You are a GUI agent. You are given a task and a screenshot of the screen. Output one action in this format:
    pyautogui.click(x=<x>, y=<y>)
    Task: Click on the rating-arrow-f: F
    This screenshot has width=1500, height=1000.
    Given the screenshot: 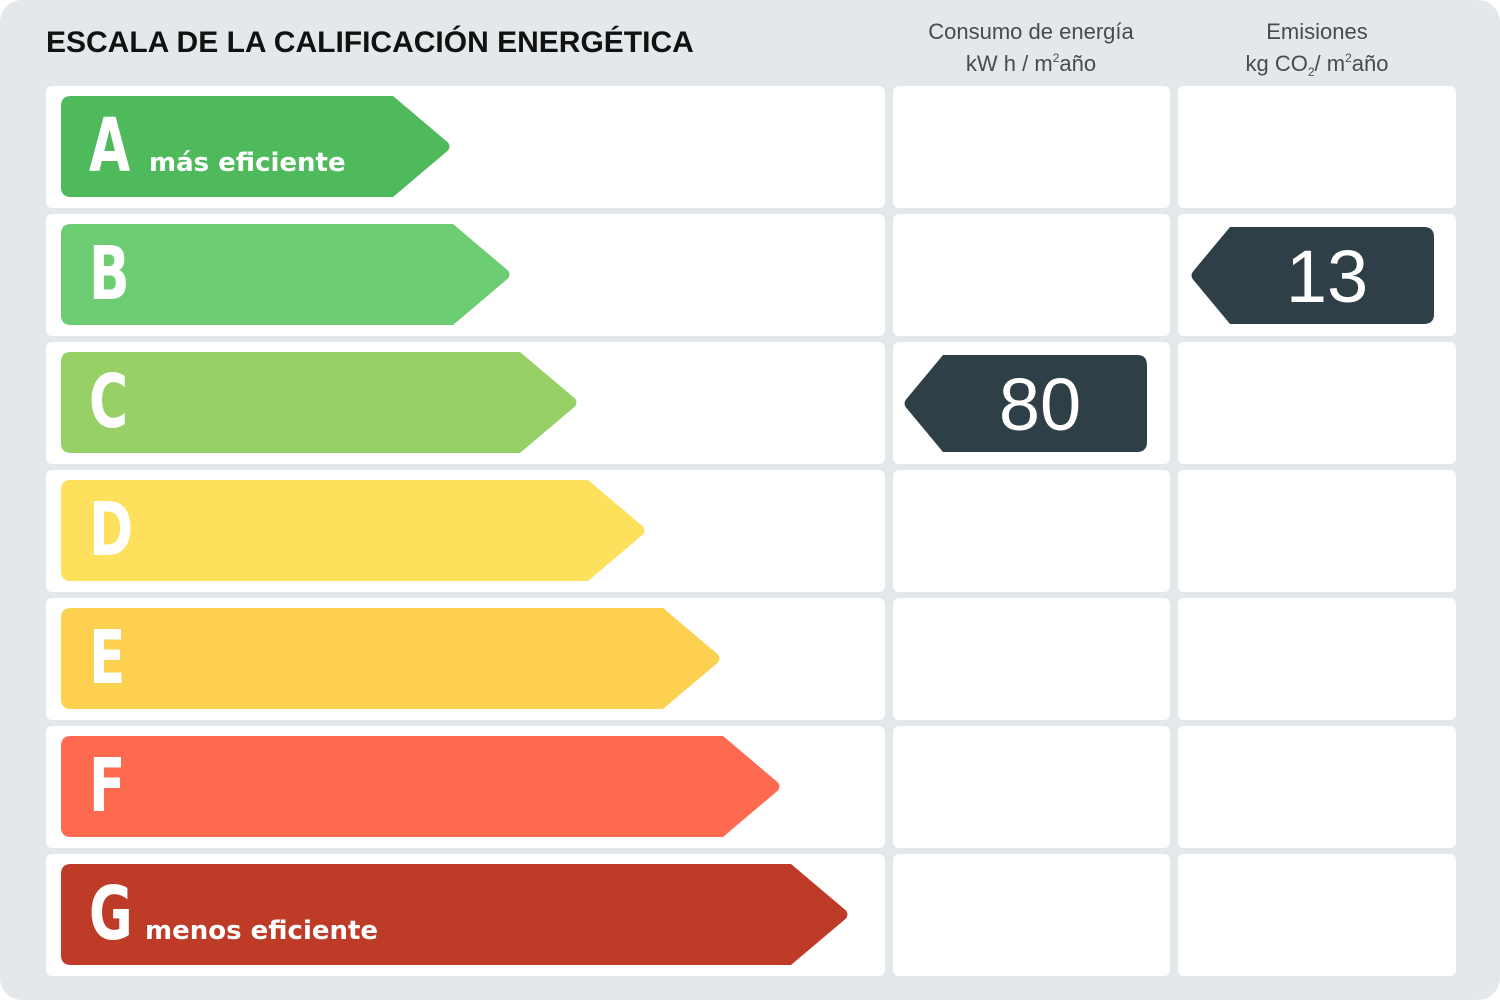 What is the action you would take?
    pyautogui.click(x=421, y=786)
    